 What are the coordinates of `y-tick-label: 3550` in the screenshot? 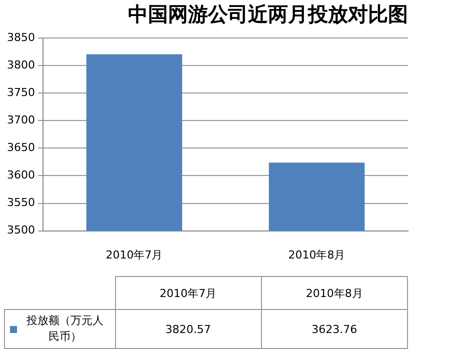 It's located at (20, 203).